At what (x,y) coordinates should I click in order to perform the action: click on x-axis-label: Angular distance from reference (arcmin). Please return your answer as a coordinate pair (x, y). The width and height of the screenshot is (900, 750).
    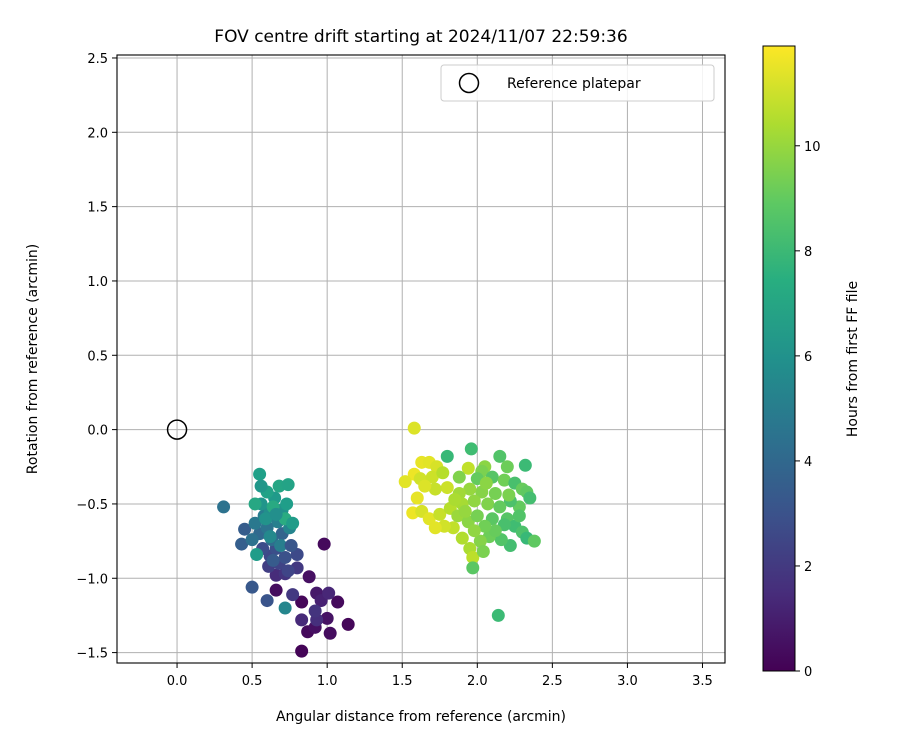
    Looking at the image, I should click on (421, 717).